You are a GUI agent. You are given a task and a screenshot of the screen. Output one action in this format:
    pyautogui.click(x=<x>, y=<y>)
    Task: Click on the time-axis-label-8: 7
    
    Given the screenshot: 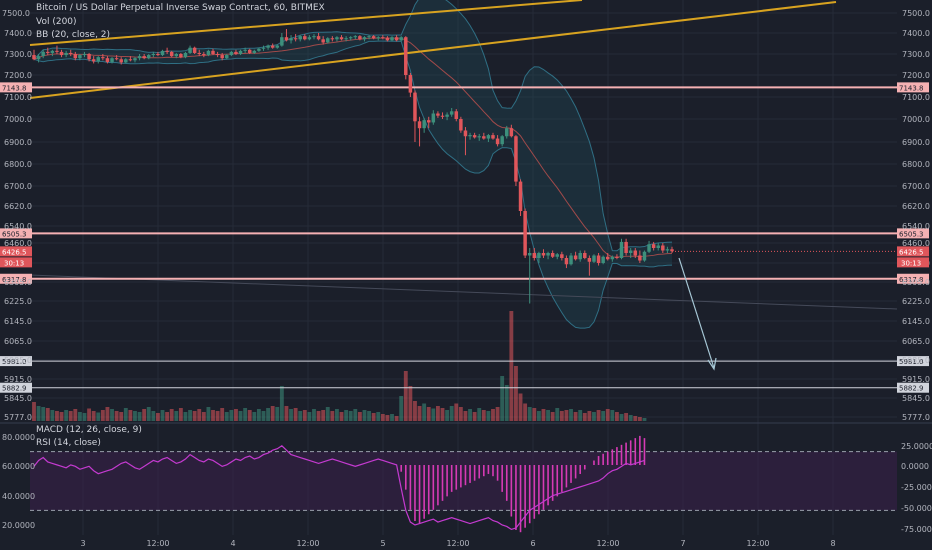 What is the action you would take?
    pyautogui.click(x=682, y=543)
    